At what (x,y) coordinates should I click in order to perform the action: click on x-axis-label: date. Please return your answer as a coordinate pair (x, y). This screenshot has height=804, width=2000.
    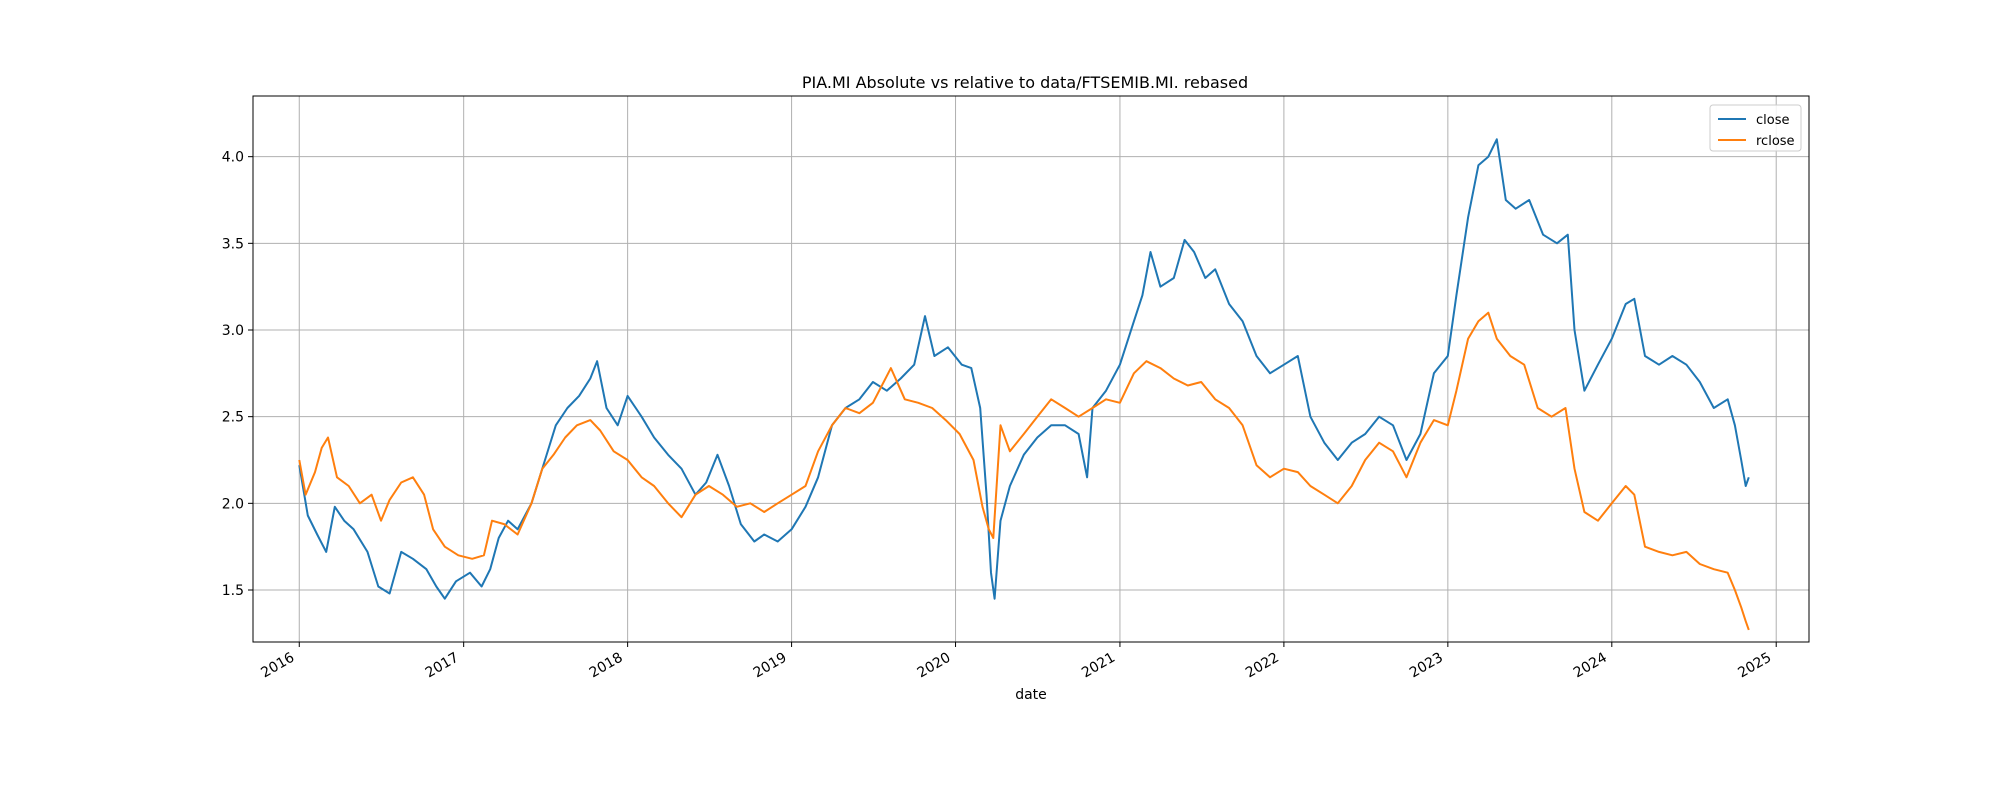
    Looking at the image, I should click on (1031, 695).